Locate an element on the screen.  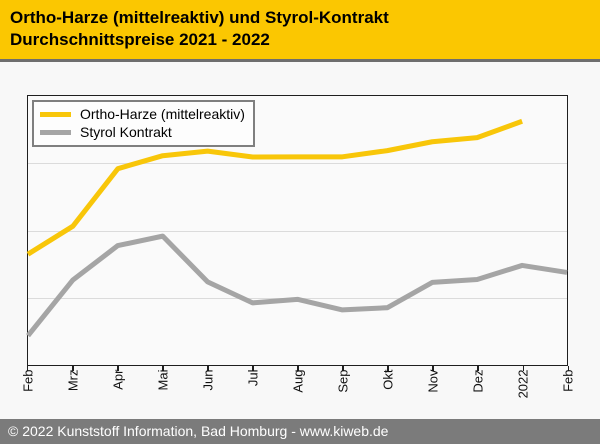
legend-item-styrol-kontrakt: Styrol Kontrakt is located at coordinates (143, 132).